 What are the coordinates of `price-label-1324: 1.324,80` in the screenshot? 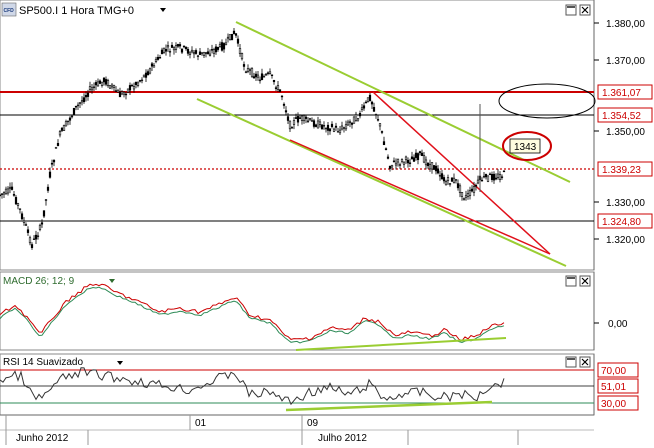 It's located at (625, 221).